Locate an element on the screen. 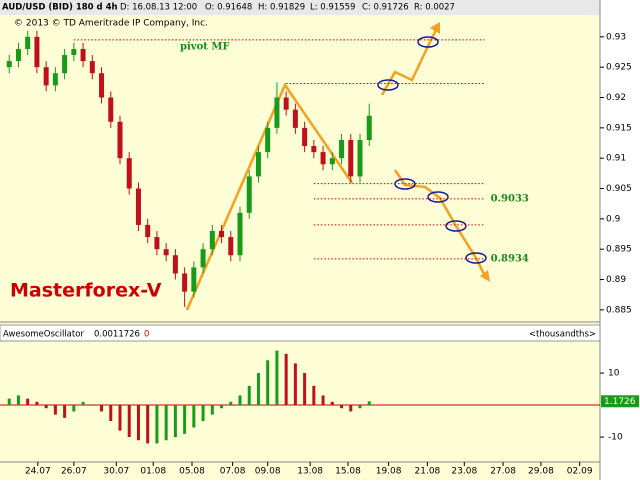 The width and height of the screenshot is (640, 484). x-tick-label: 30.07 is located at coordinates (116, 472).